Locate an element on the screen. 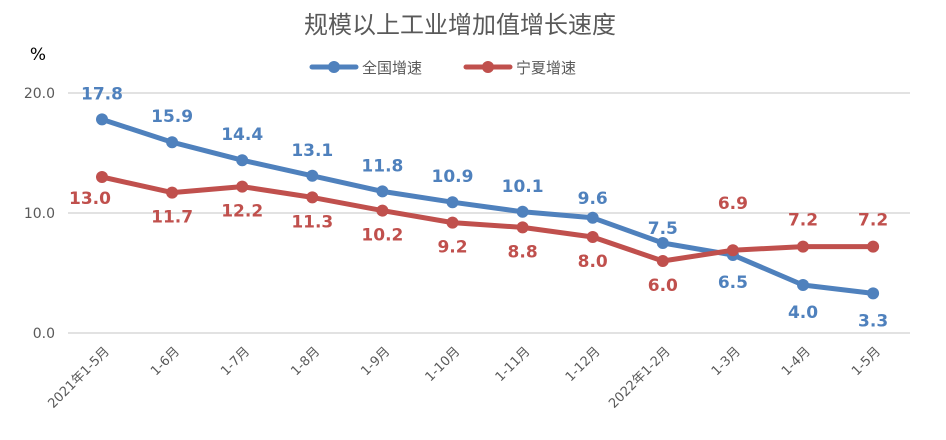  data-label: 6.5 is located at coordinates (733, 283).